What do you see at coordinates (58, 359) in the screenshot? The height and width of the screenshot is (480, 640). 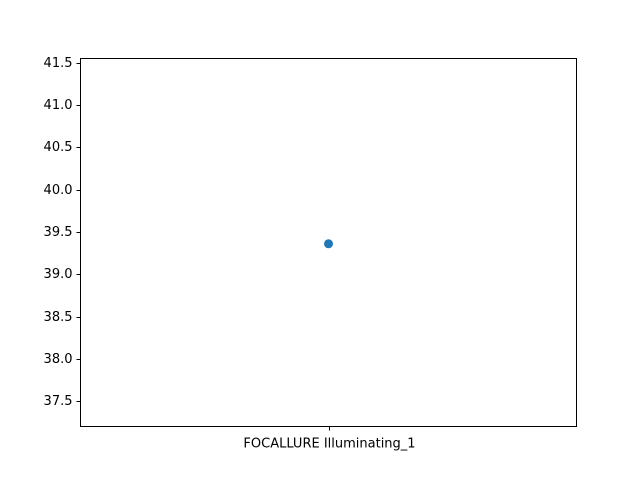 I see `y-tick-label: 38.0` at bounding box center [58, 359].